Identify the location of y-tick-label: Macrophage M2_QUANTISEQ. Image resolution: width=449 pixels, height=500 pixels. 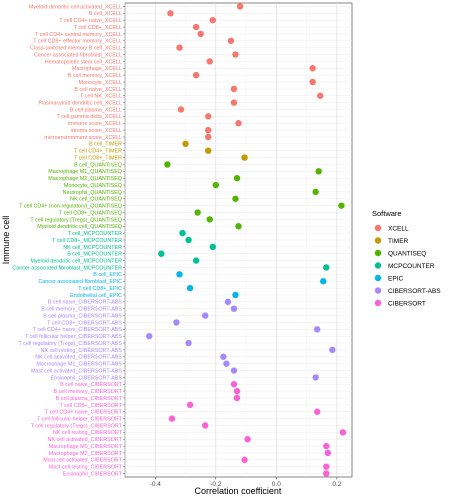
(85, 179).